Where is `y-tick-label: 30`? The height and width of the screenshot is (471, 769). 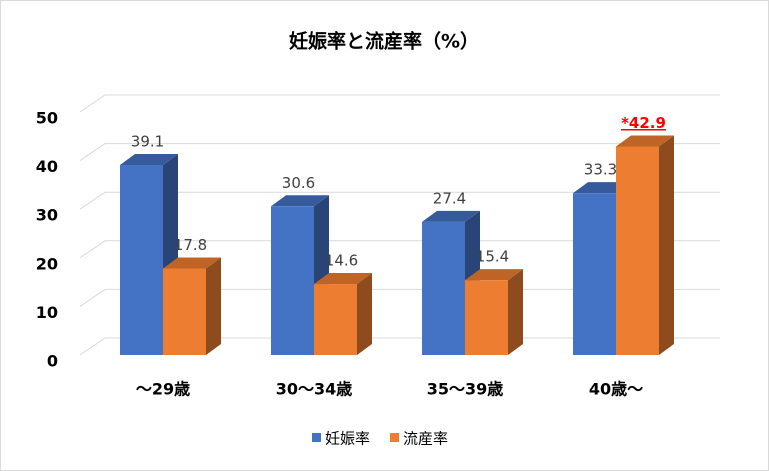 y-tick-label: 30 is located at coordinates (47, 215).